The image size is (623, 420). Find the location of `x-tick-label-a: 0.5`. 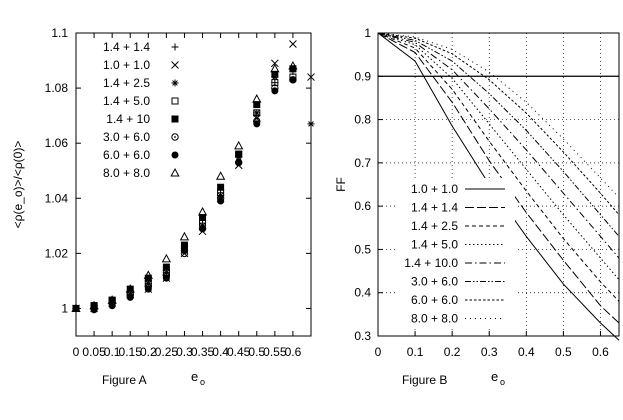

x-tick-label-a: 0.5 is located at coordinates (256, 352).